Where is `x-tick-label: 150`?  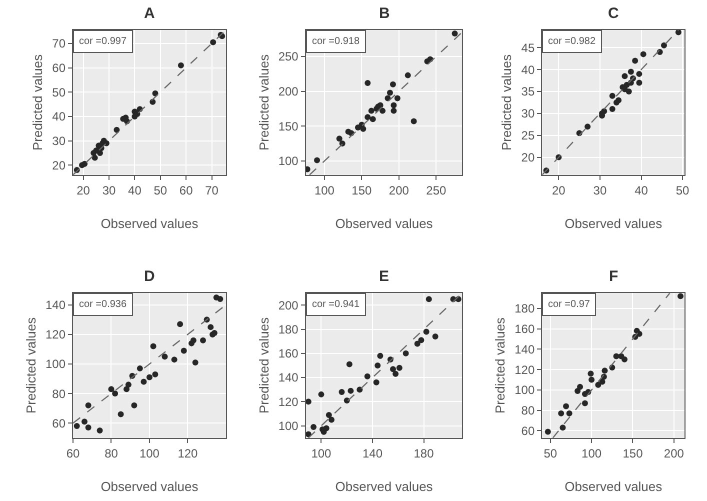 x-tick-label: 150 is located at coordinates (633, 453).